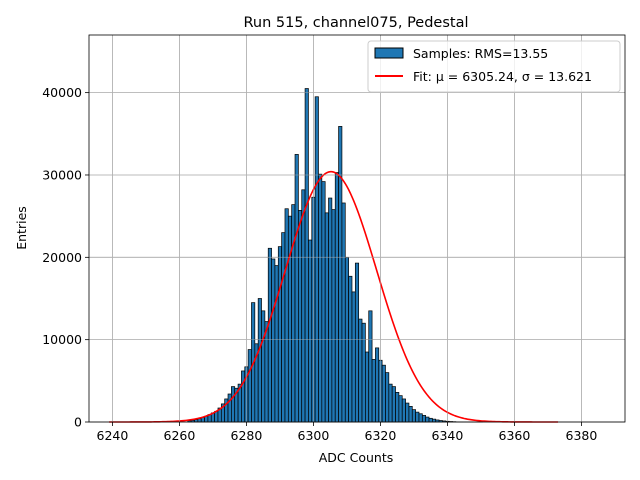 Image resolution: width=640 pixels, height=480 pixels. What do you see at coordinates (356, 457) in the screenshot?
I see `x-axis-label: ADC Counts` at bounding box center [356, 457].